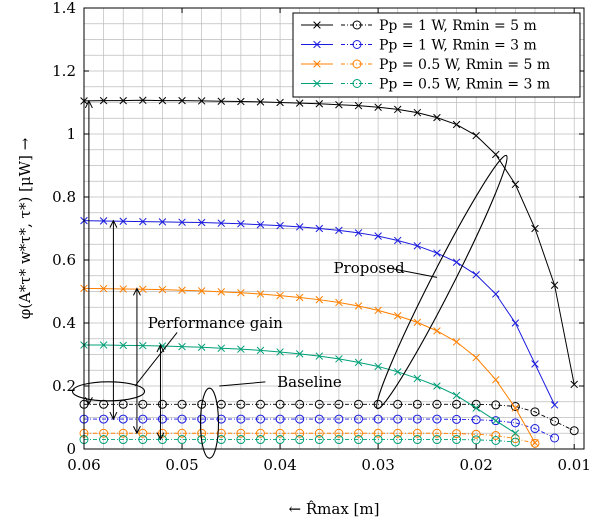 The height and width of the screenshot is (523, 596). What do you see at coordinates (412, 272) in the screenshot?
I see `proposed-leader` at bounding box center [412, 272].